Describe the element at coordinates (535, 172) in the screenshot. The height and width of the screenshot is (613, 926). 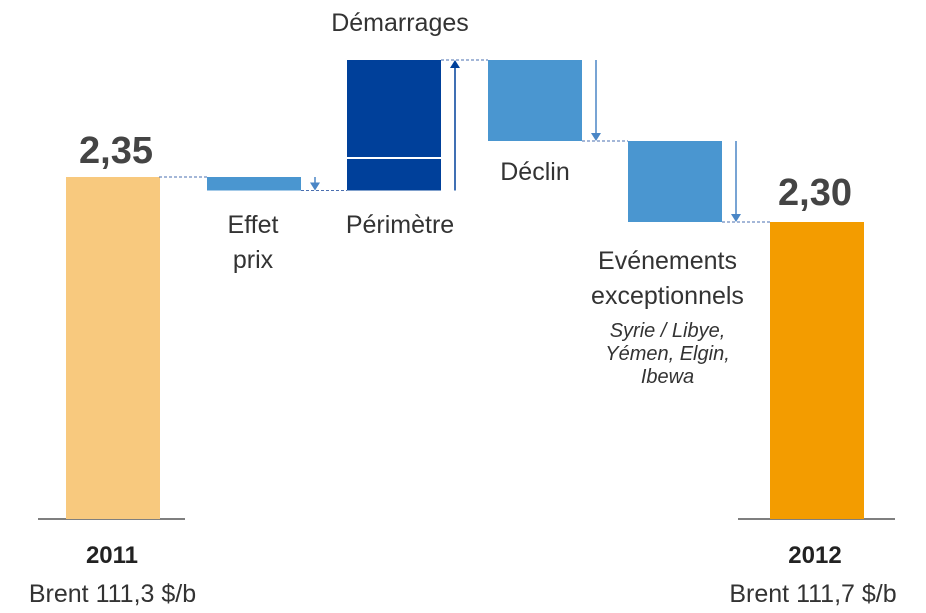
I see `step-label: Déclin` at that location.